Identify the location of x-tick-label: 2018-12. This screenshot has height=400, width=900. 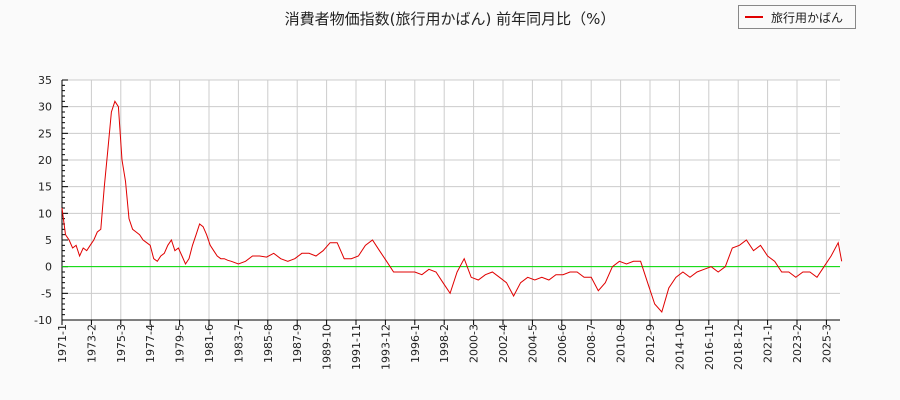
(738, 347).